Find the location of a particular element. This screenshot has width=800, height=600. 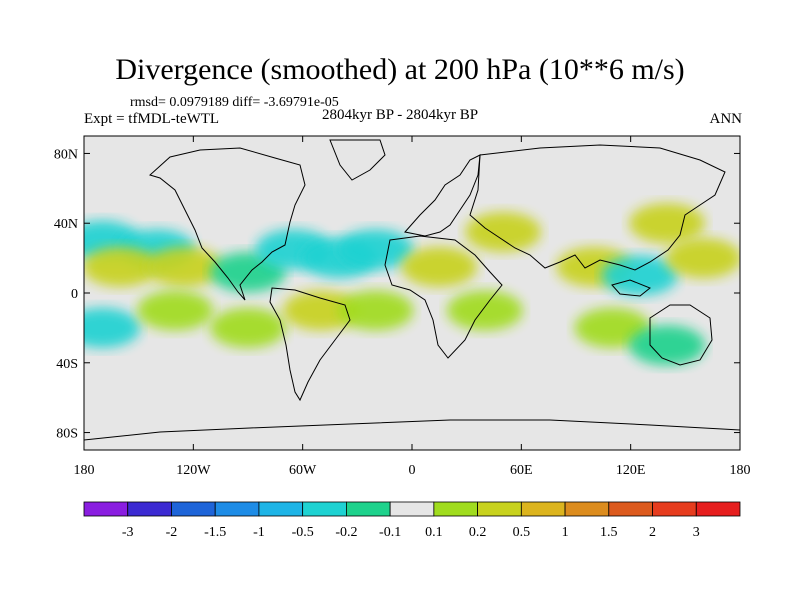

colorbar-label: -1.5 is located at coordinates (215, 532).